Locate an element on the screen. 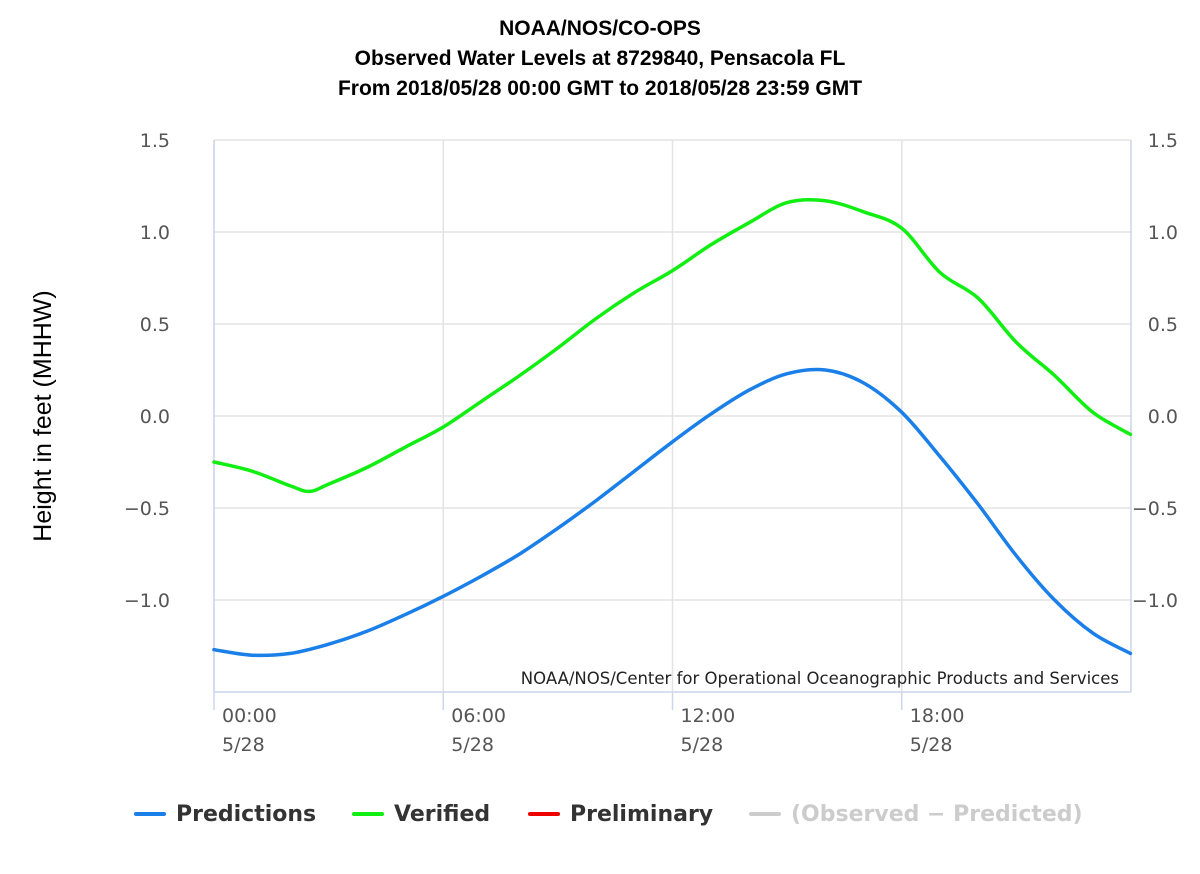  y-tick-label-left: 0.5 is located at coordinates (155, 325).